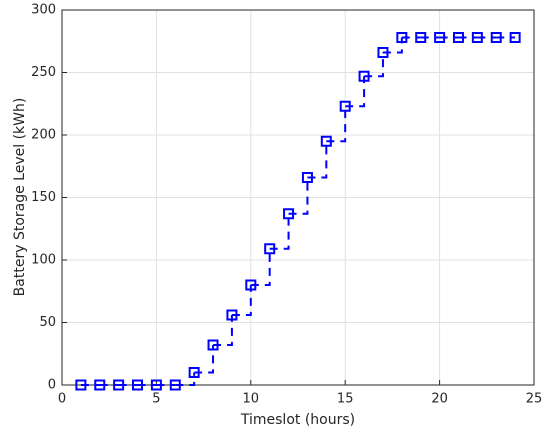 This screenshot has height=436, width=550. I want to click on y-tick-label: 200, so click(43, 135).